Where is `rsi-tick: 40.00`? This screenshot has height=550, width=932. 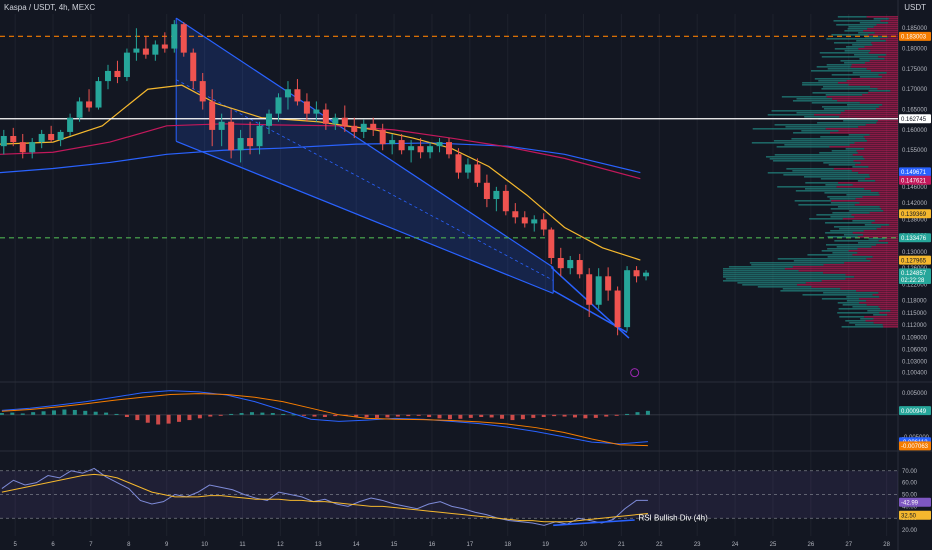
rsi-tick: 40.00 is located at coordinates (910, 507).